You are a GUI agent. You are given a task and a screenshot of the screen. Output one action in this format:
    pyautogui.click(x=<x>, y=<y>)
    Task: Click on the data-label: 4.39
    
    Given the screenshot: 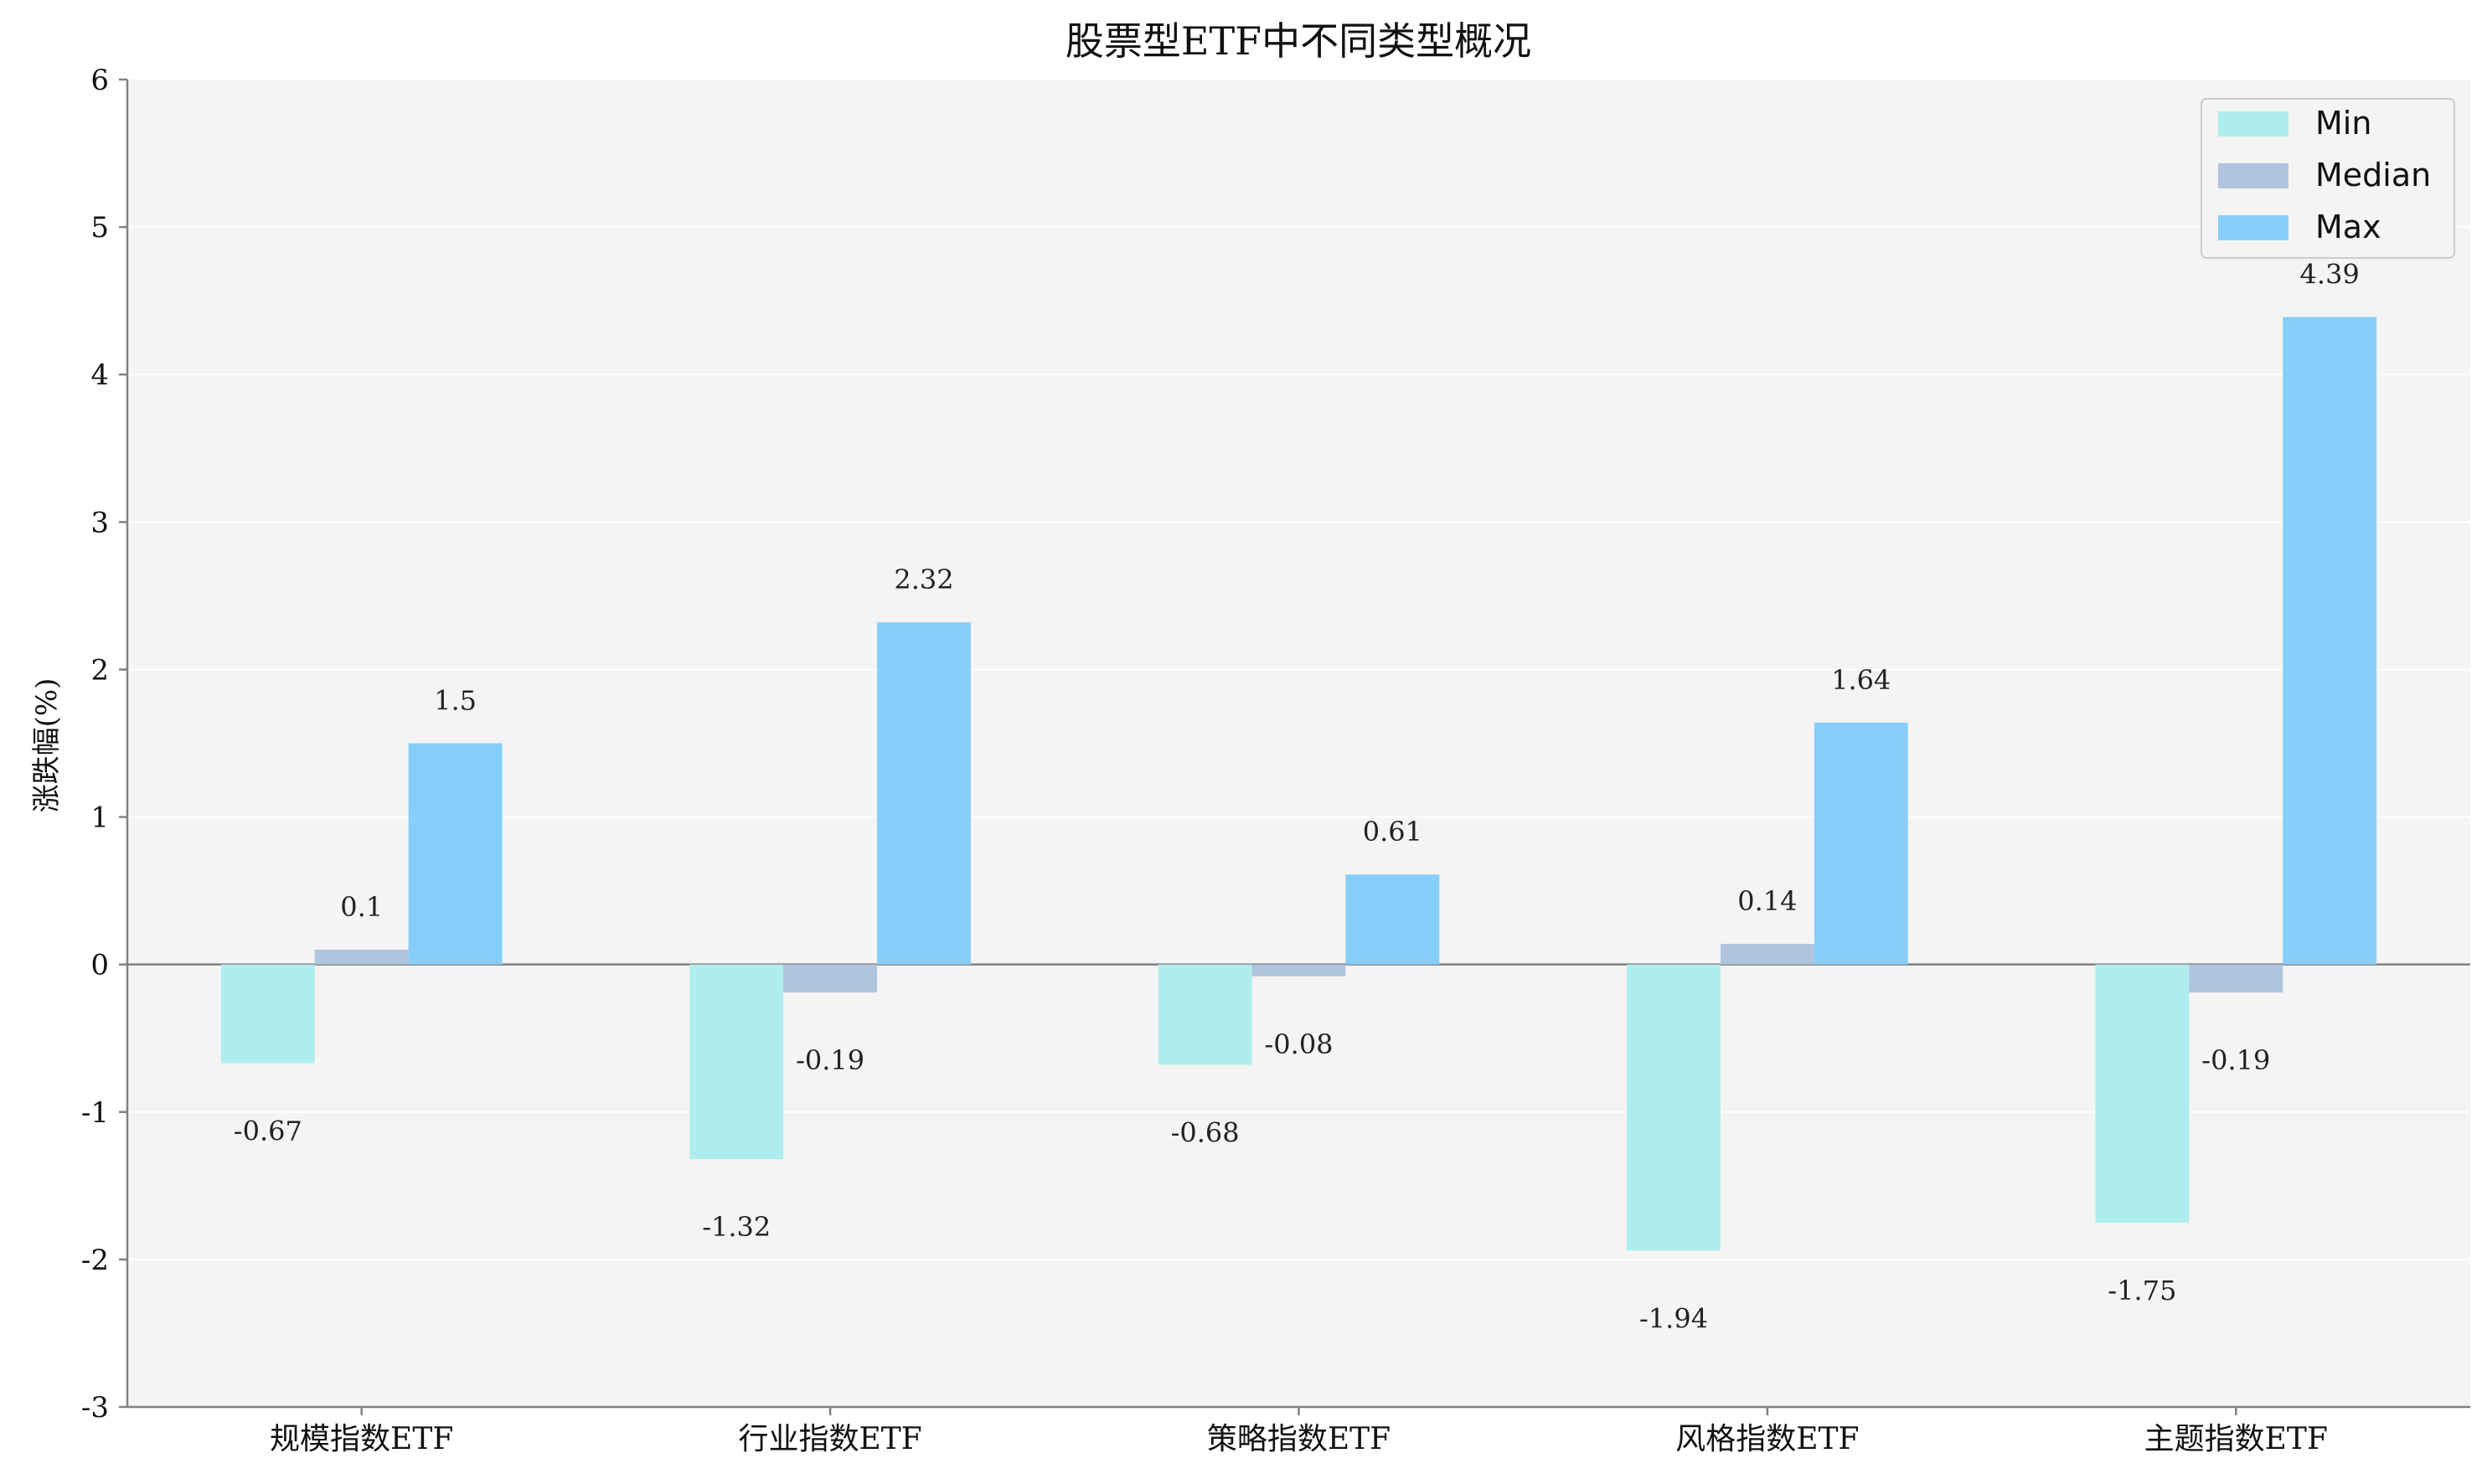 What is the action you would take?
    pyautogui.click(x=2330, y=275)
    